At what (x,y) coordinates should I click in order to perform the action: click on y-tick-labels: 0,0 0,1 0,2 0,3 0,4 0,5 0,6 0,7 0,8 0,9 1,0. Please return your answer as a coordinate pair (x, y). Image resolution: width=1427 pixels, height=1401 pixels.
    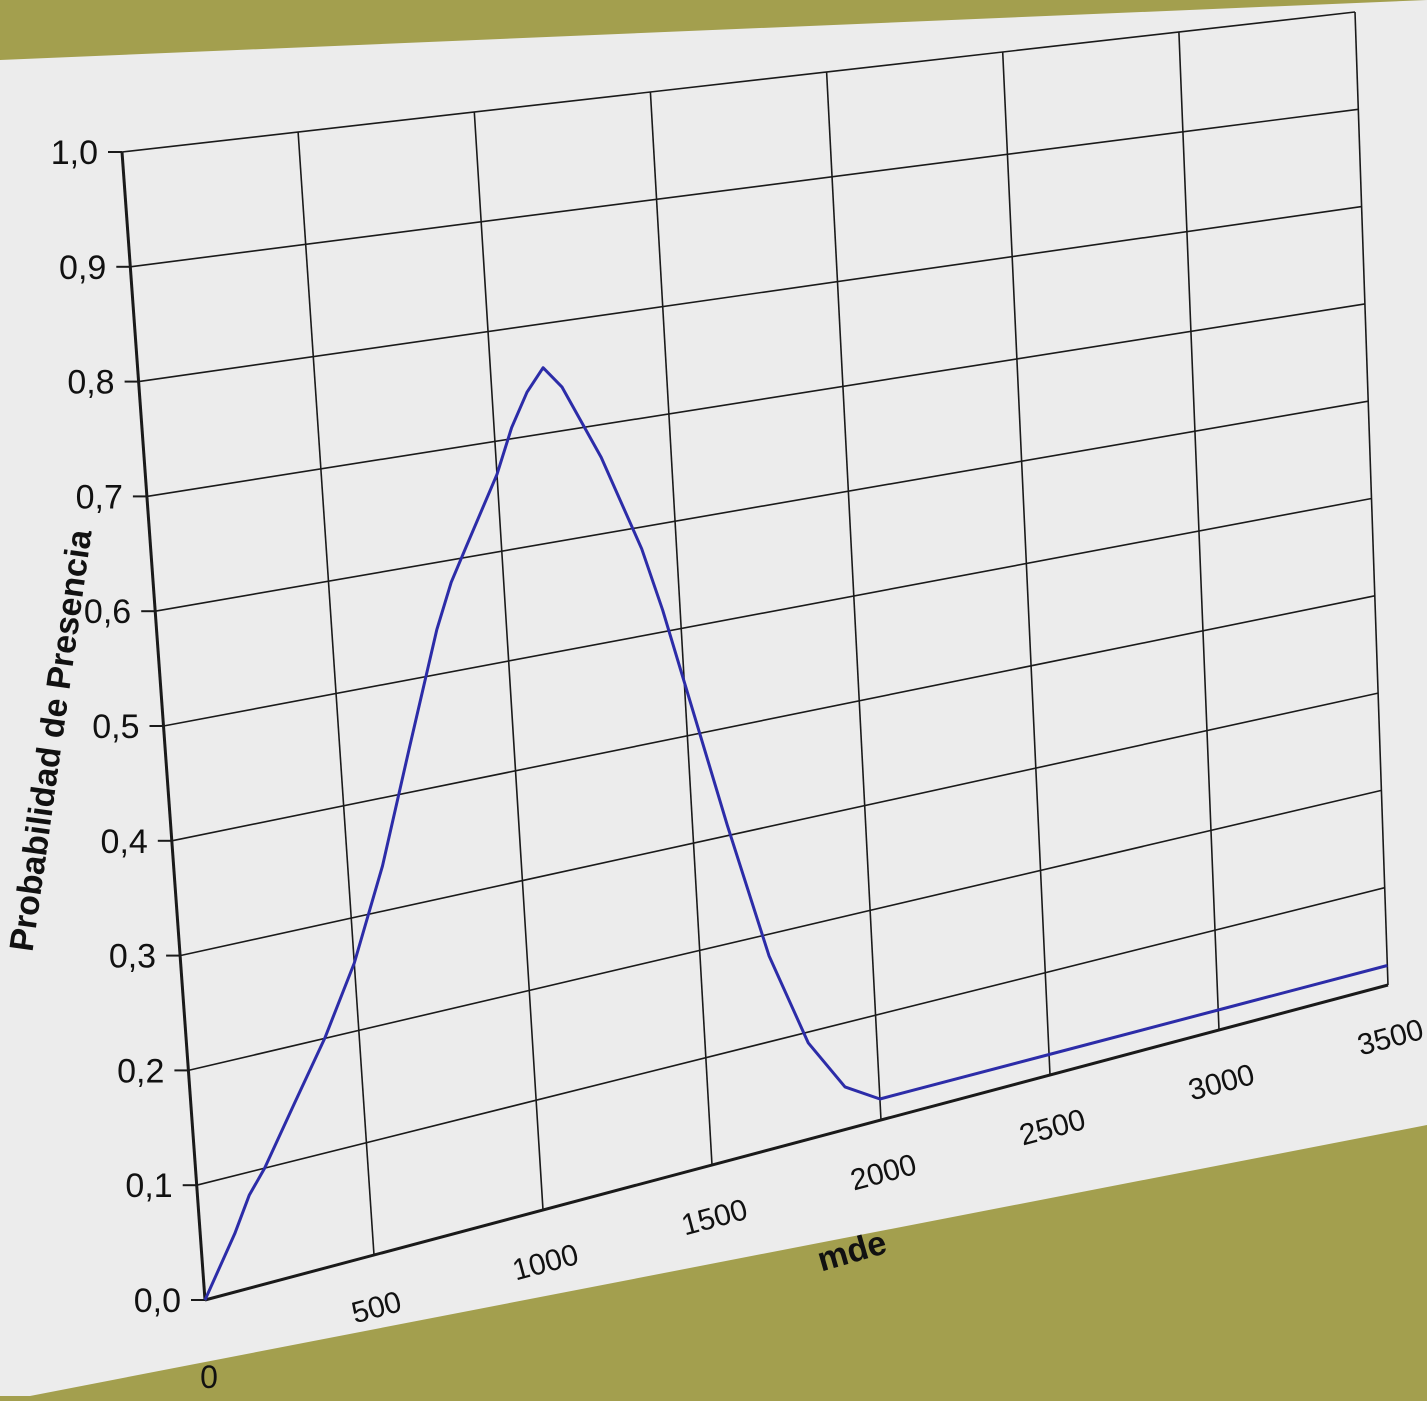
    Looking at the image, I should click on (116, 727).